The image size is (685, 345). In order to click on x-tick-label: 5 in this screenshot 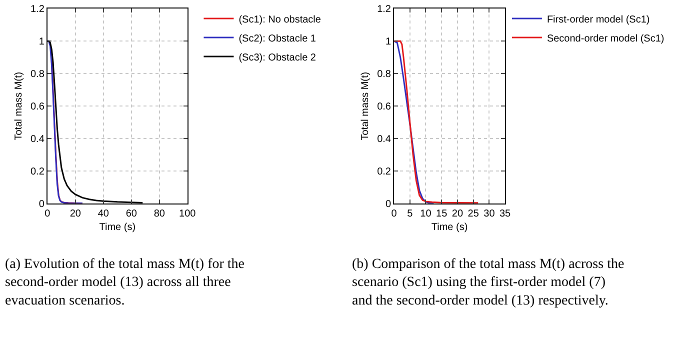, I will do `click(410, 214)`.